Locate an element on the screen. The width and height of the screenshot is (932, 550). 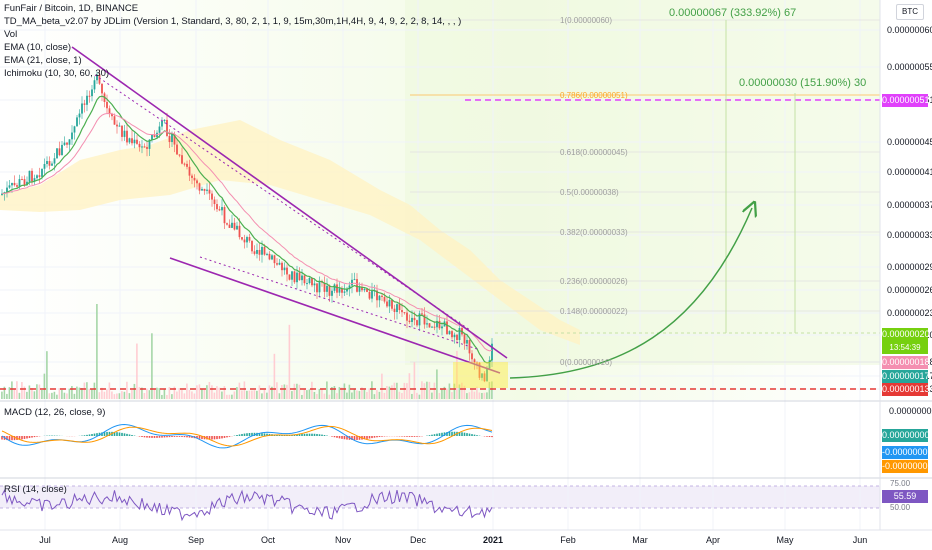
time-axis-label: Feb is located at coordinates (568, 540).